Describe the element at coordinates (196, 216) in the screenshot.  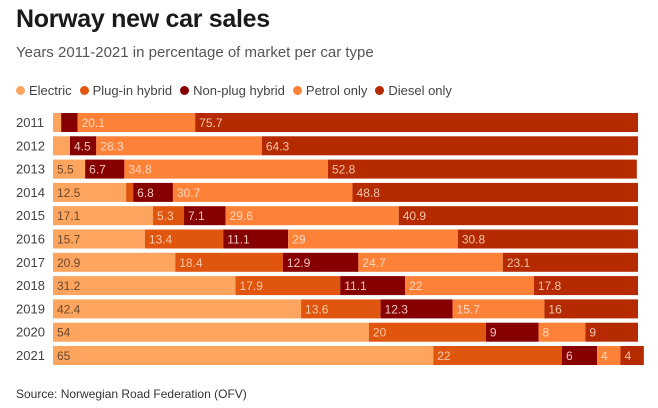
I see `data-label: 7.1` at that location.